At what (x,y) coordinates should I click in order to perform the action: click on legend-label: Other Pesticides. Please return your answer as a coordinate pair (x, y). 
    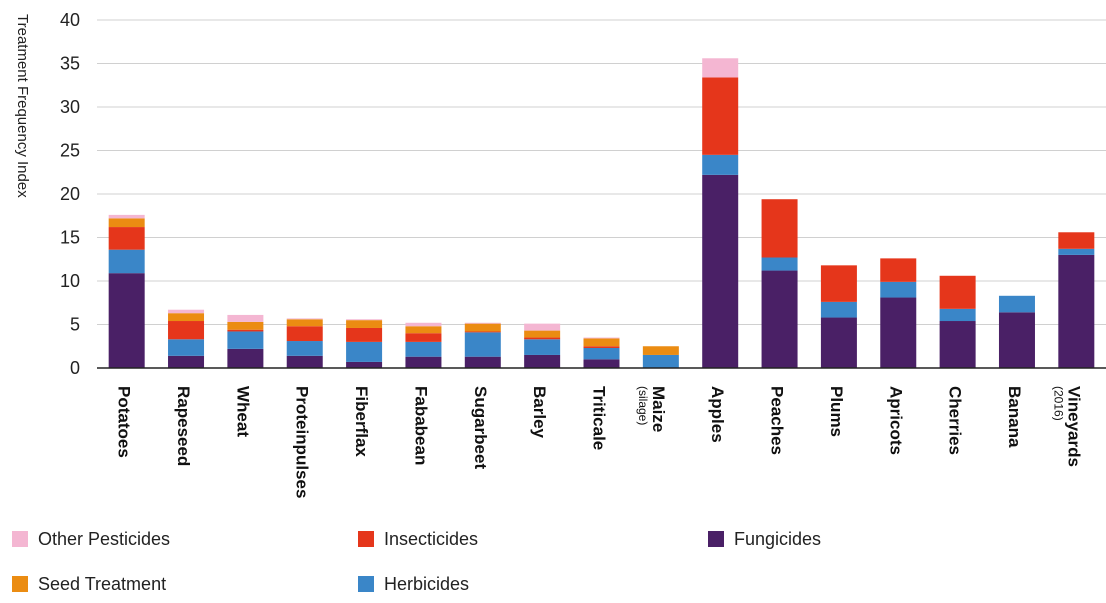
    Looking at the image, I should click on (104, 539).